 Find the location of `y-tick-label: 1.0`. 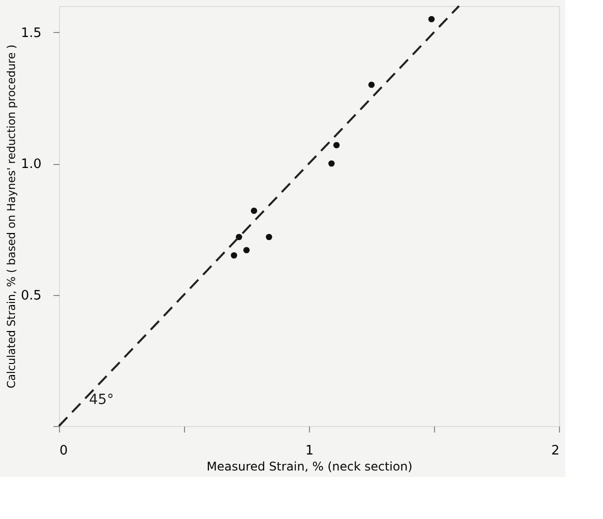

y-tick-label: 1.0 is located at coordinates (31, 164).